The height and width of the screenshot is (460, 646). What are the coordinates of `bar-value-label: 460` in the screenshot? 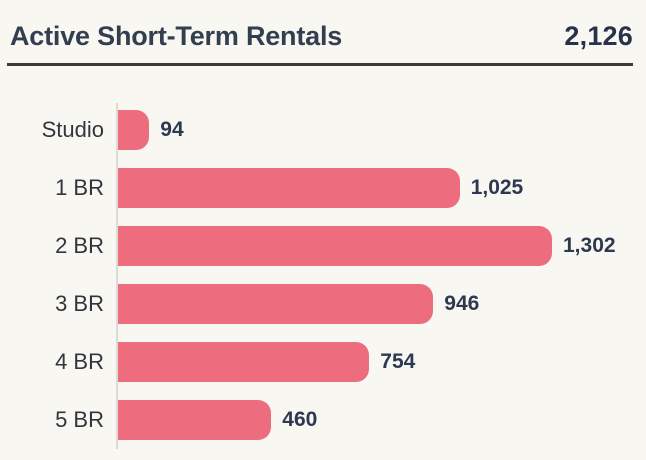 It's located at (300, 419).